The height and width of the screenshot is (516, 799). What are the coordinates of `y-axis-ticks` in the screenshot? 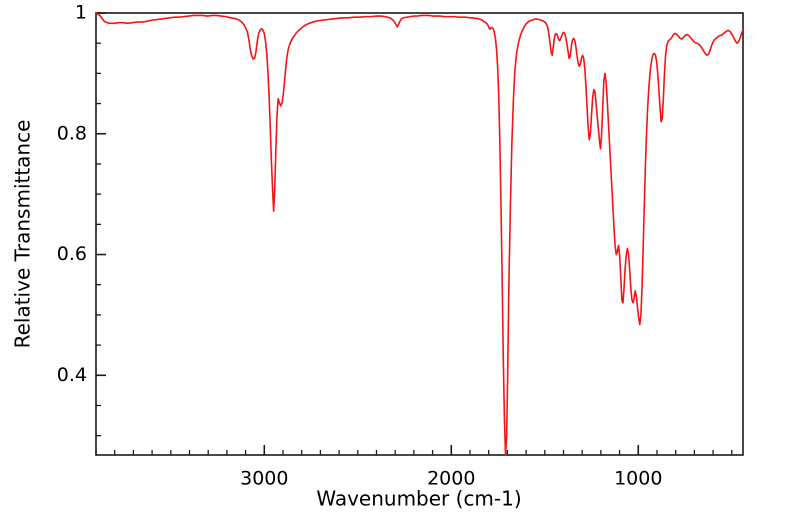 It's located at (101, 224).